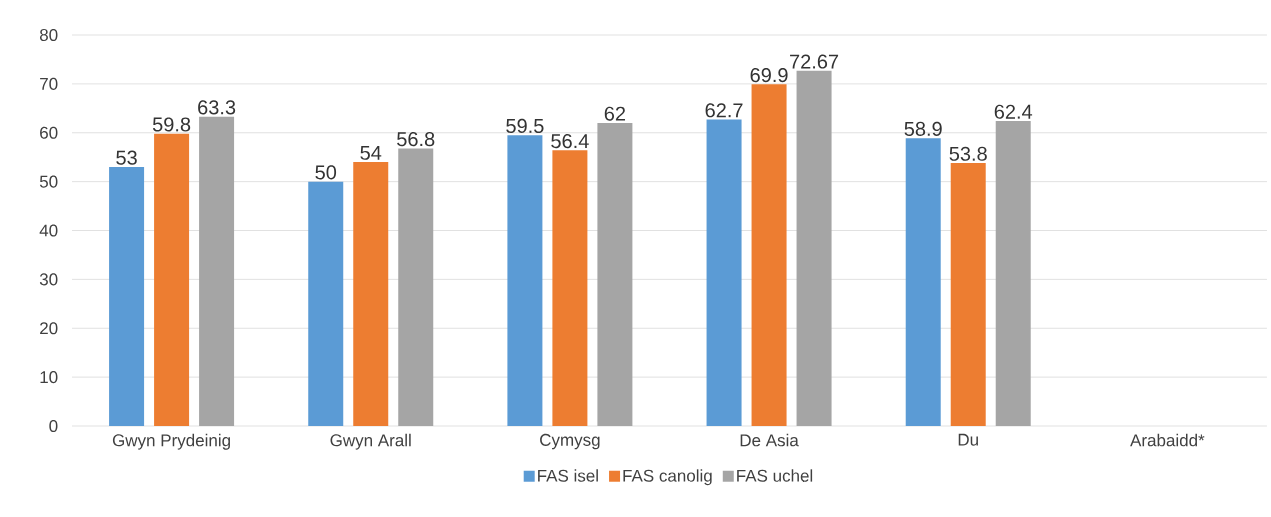  What do you see at coordinates (49, 377) in the screenshot?
I see `y-tick-label: 10` at bounding box center [49, 377].